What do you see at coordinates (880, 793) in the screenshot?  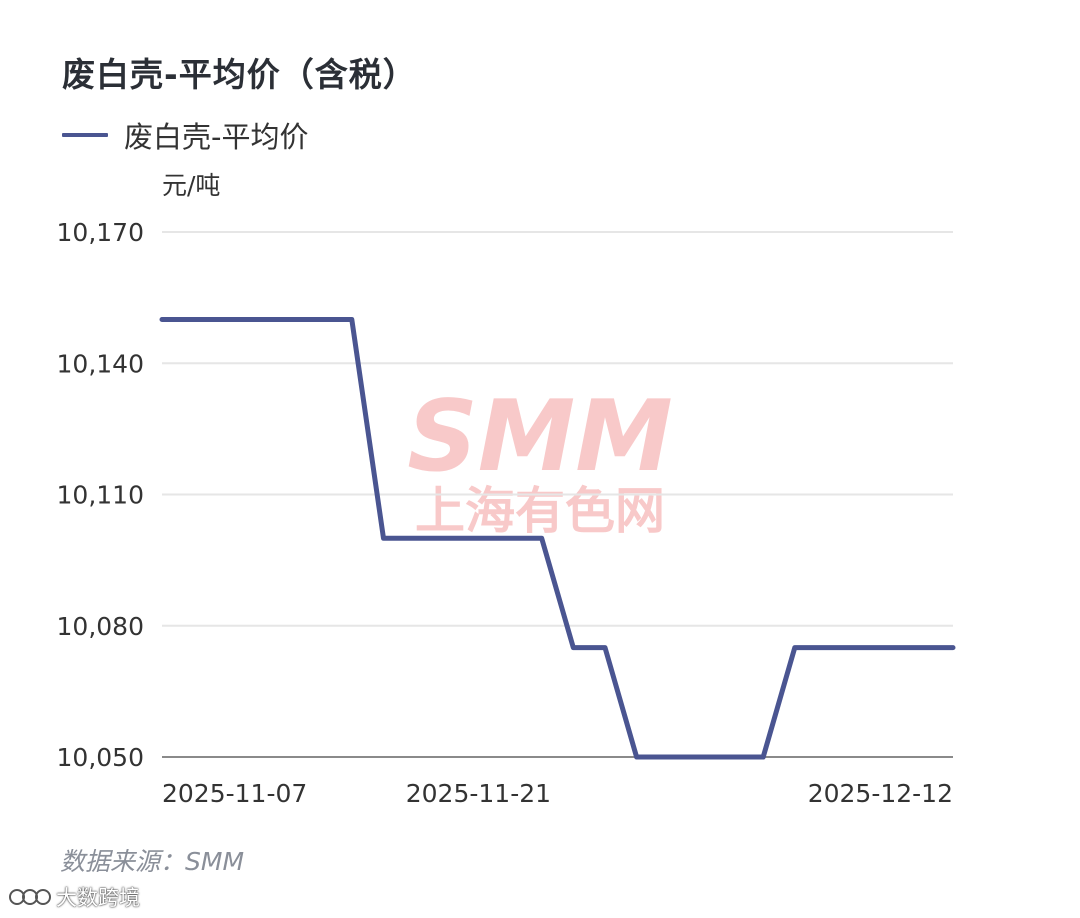 I see `x-tick-label: 2025-12-12` at bounding box center [880, 793].